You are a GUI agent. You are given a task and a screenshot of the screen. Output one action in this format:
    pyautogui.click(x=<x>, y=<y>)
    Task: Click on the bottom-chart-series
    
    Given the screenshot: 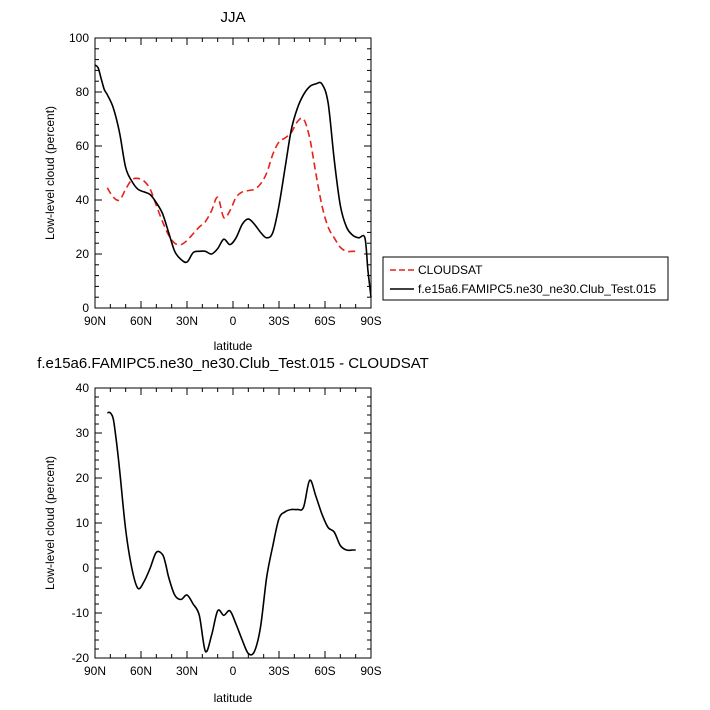 What is the action you would take?
    pyautogui.click(x=231, y=533)
    